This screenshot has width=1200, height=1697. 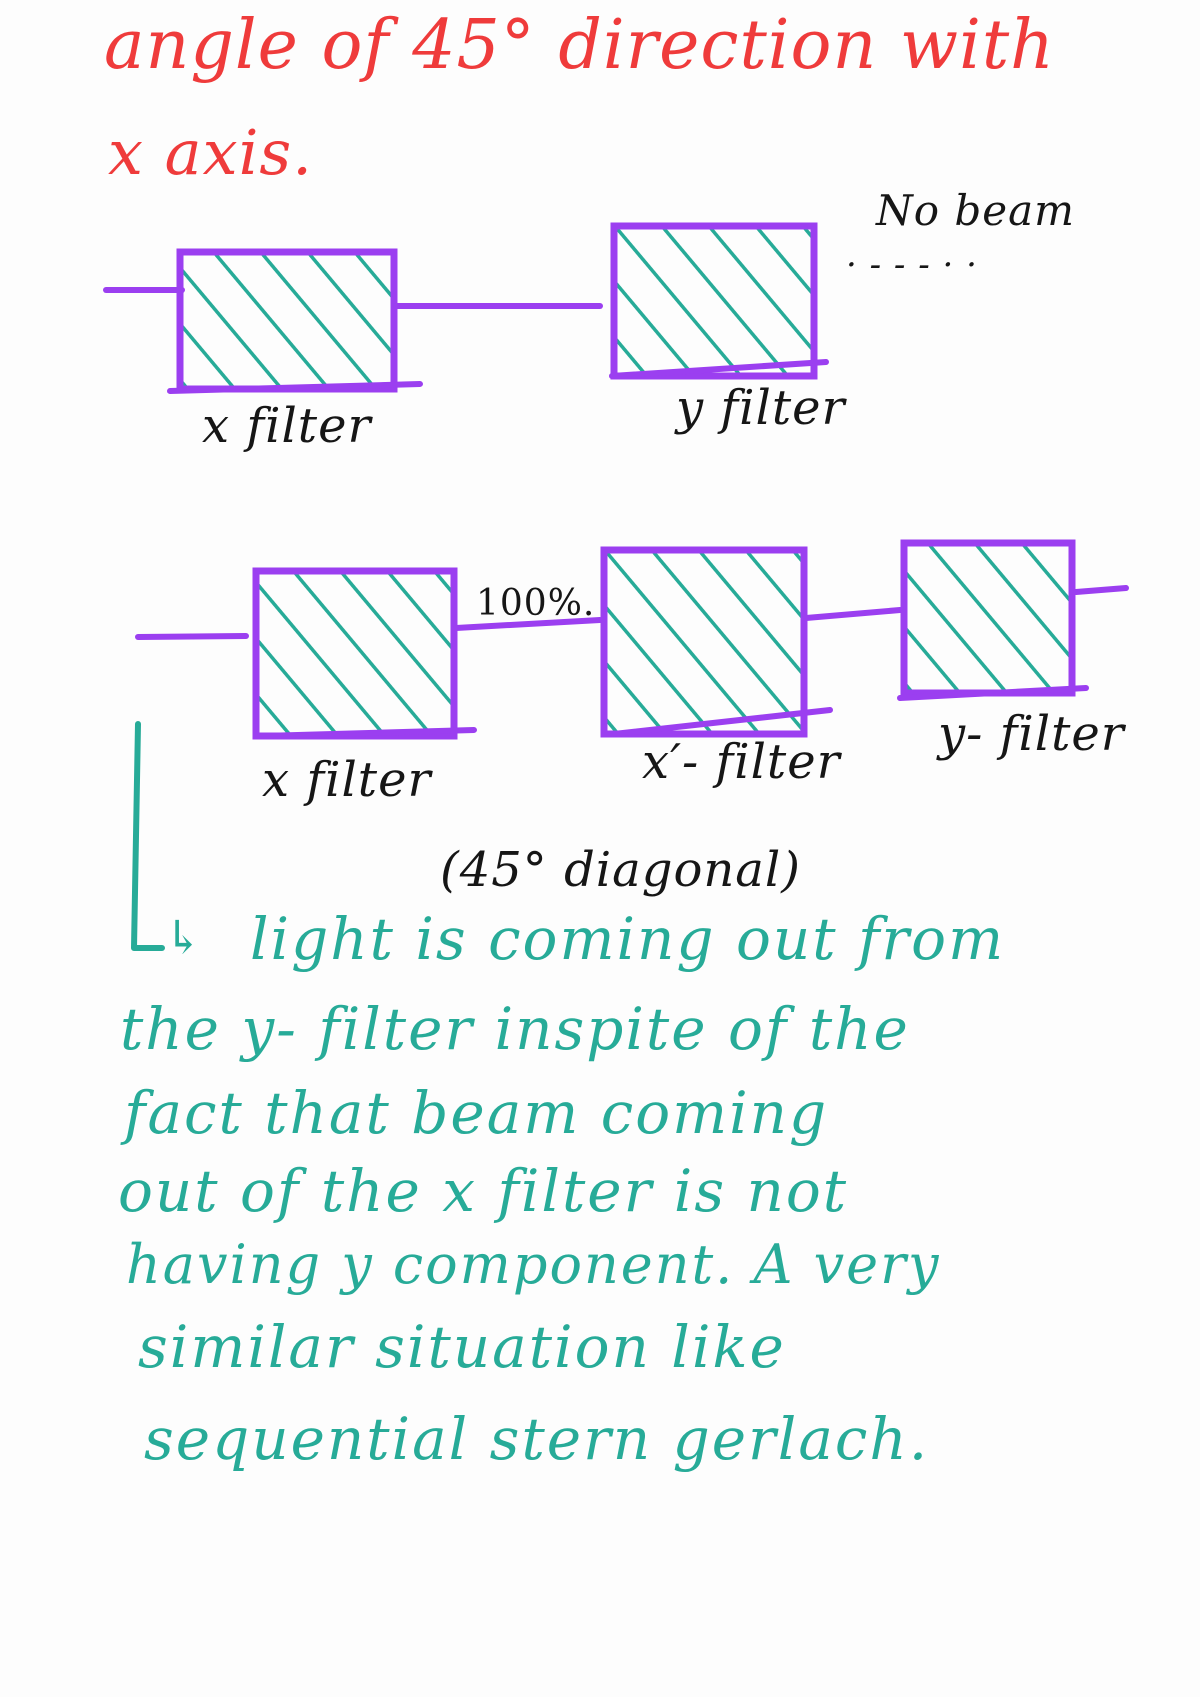 I want to click on d2-x-prime-filter-label: x′- filter, so click(x=741, y=762).